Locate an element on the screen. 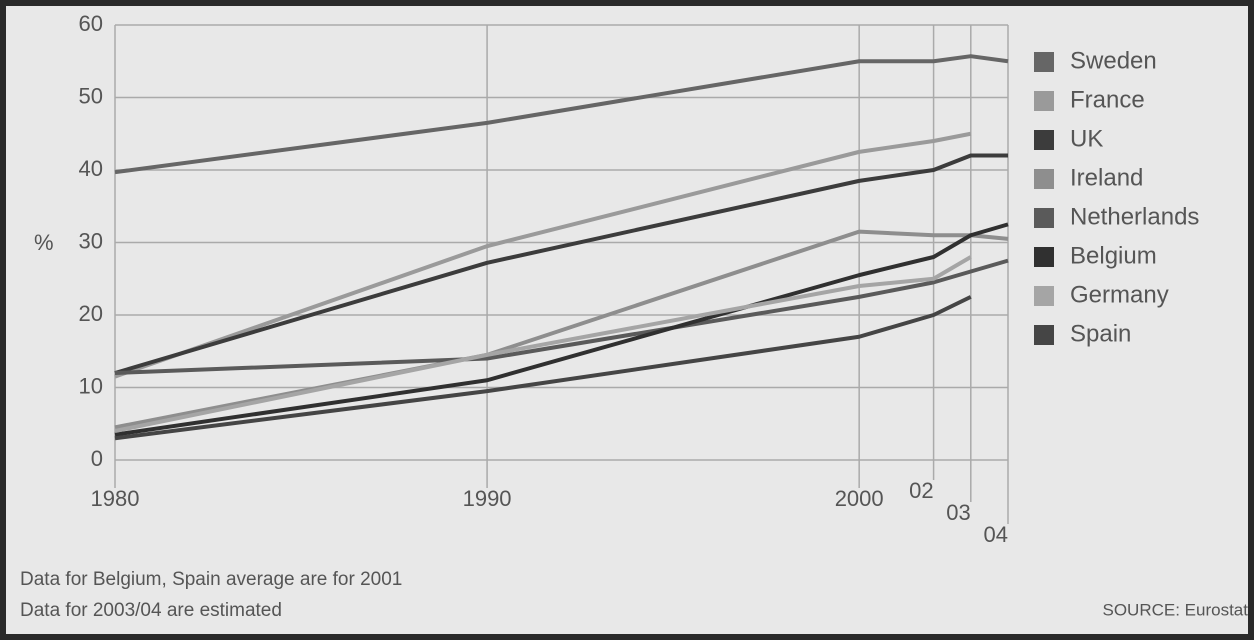 This screenshot has width=1254, height=640. y-tick-label: 0 is located at coordinates (97, 458).